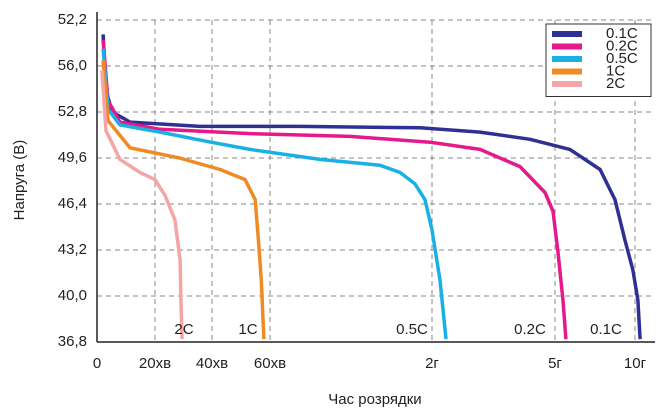  I want to click on series-line, so click(142, 205).